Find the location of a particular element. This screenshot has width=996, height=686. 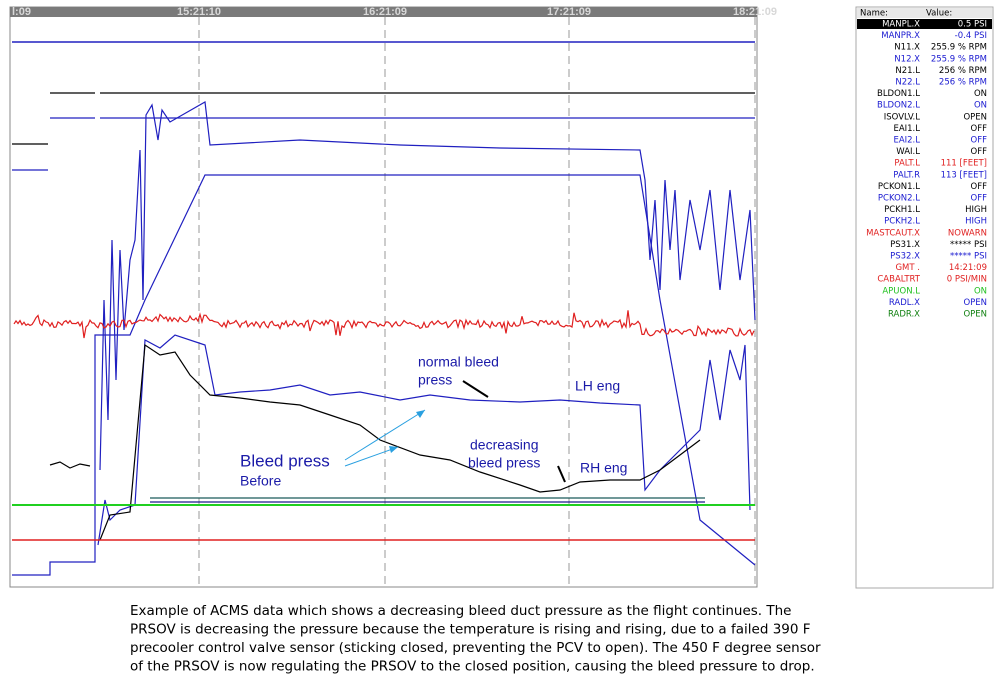

time-bar is located at coordinates (383, 12).